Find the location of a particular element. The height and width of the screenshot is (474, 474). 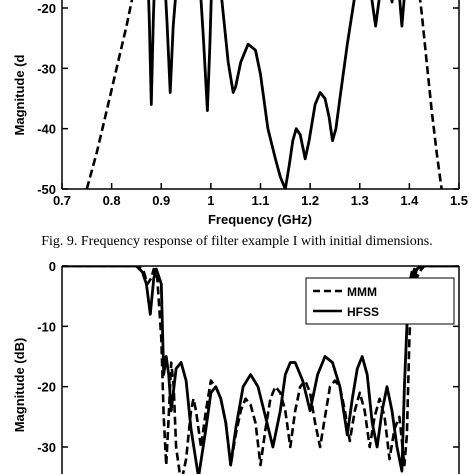

x-tick-label: 1 is located at coordinates (210, 200).